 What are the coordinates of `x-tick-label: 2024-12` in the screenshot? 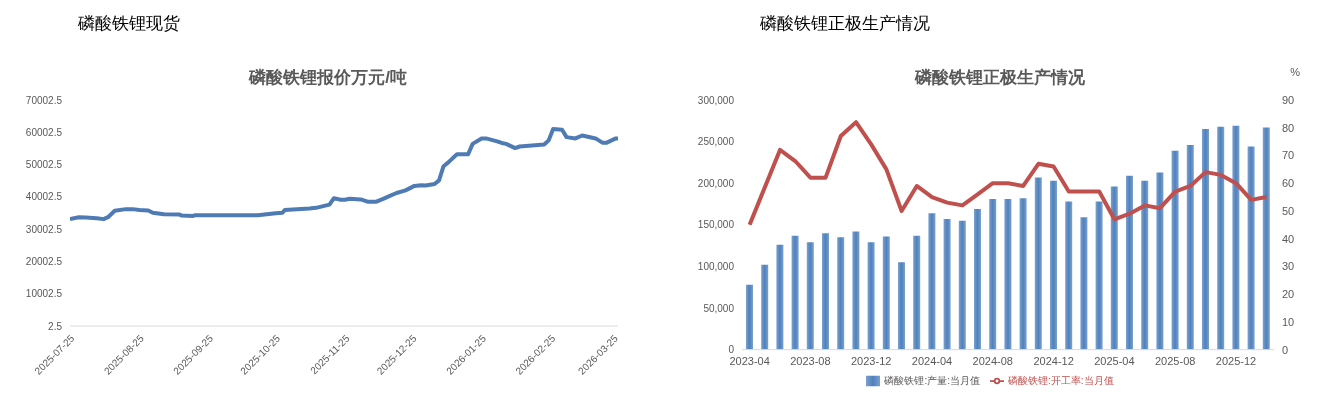 It's located at (1053, 361).